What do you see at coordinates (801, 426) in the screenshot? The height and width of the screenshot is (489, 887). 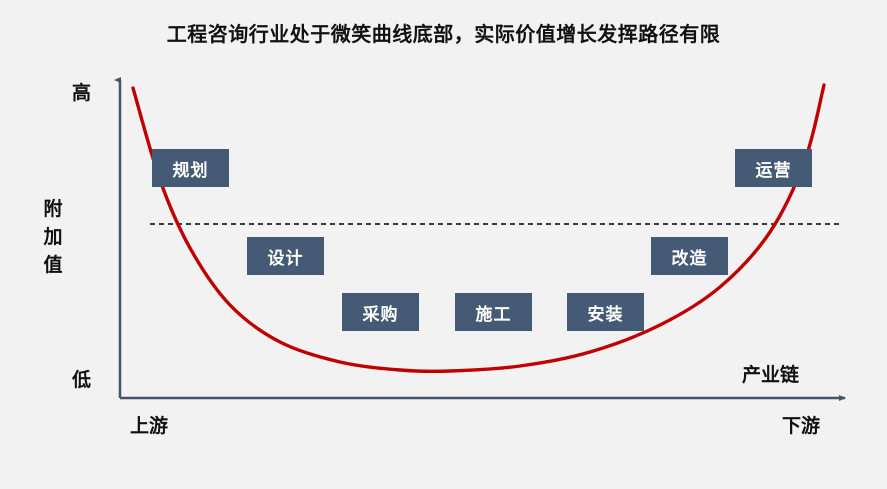 I see `x-axis-right-label: 下游` at bounding box center [801, 426].